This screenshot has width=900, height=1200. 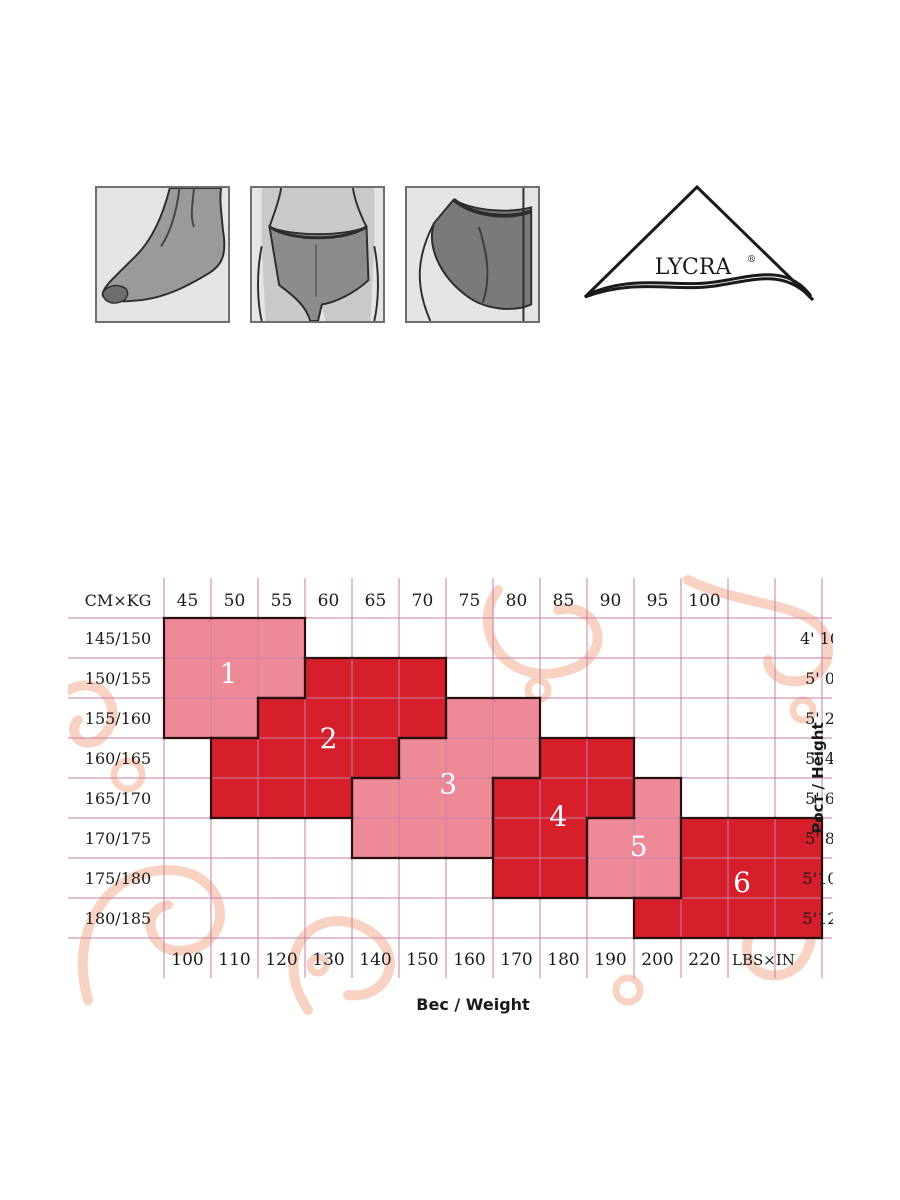 I want to click on lbs-tick-label: 220, so click(x=704, y=960).